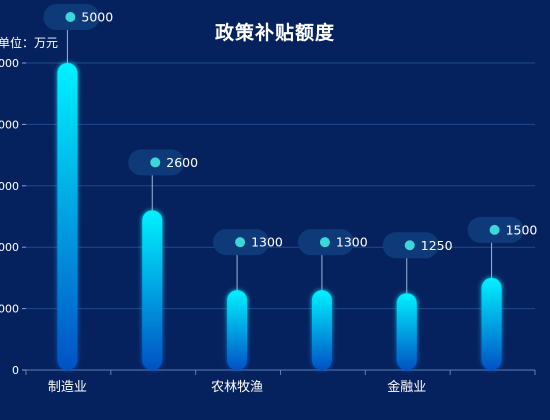 This screenshot has width=550, height=420. I want to click on data-label: 1250, so click(437, 245).